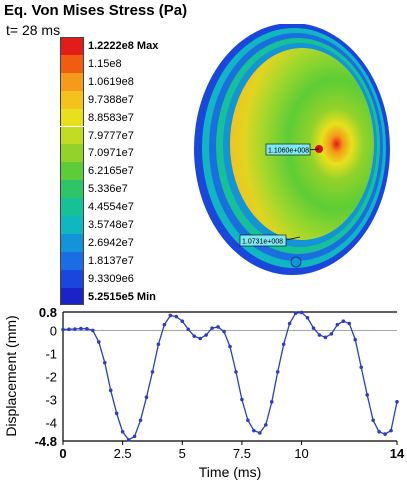  What do you see at coordinates (111, 171) in the screenshot?
I see `legend-label: 6.2165e7` at bounding box center [111, 171].